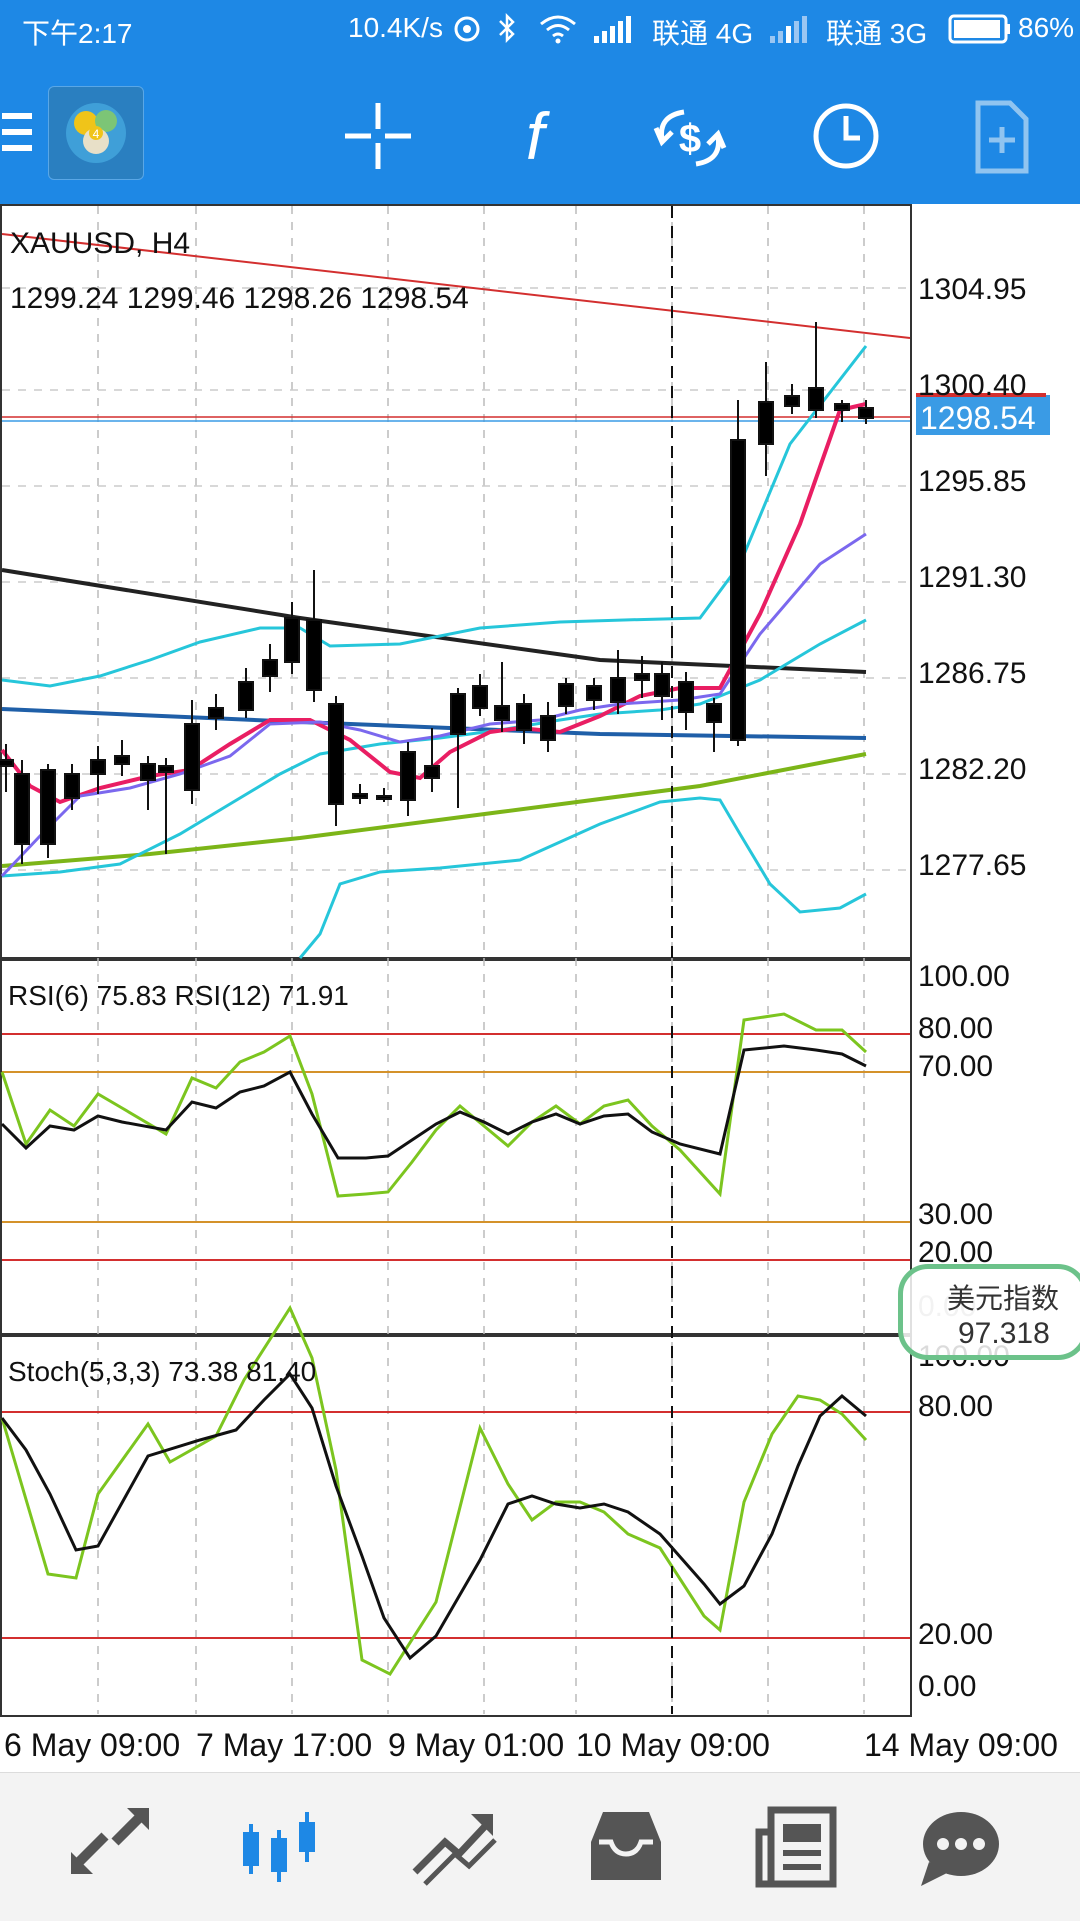 This screenshot has height=1921, width=1080. I want to click on time-label: 6 May 09:00, so click(92, 1745).